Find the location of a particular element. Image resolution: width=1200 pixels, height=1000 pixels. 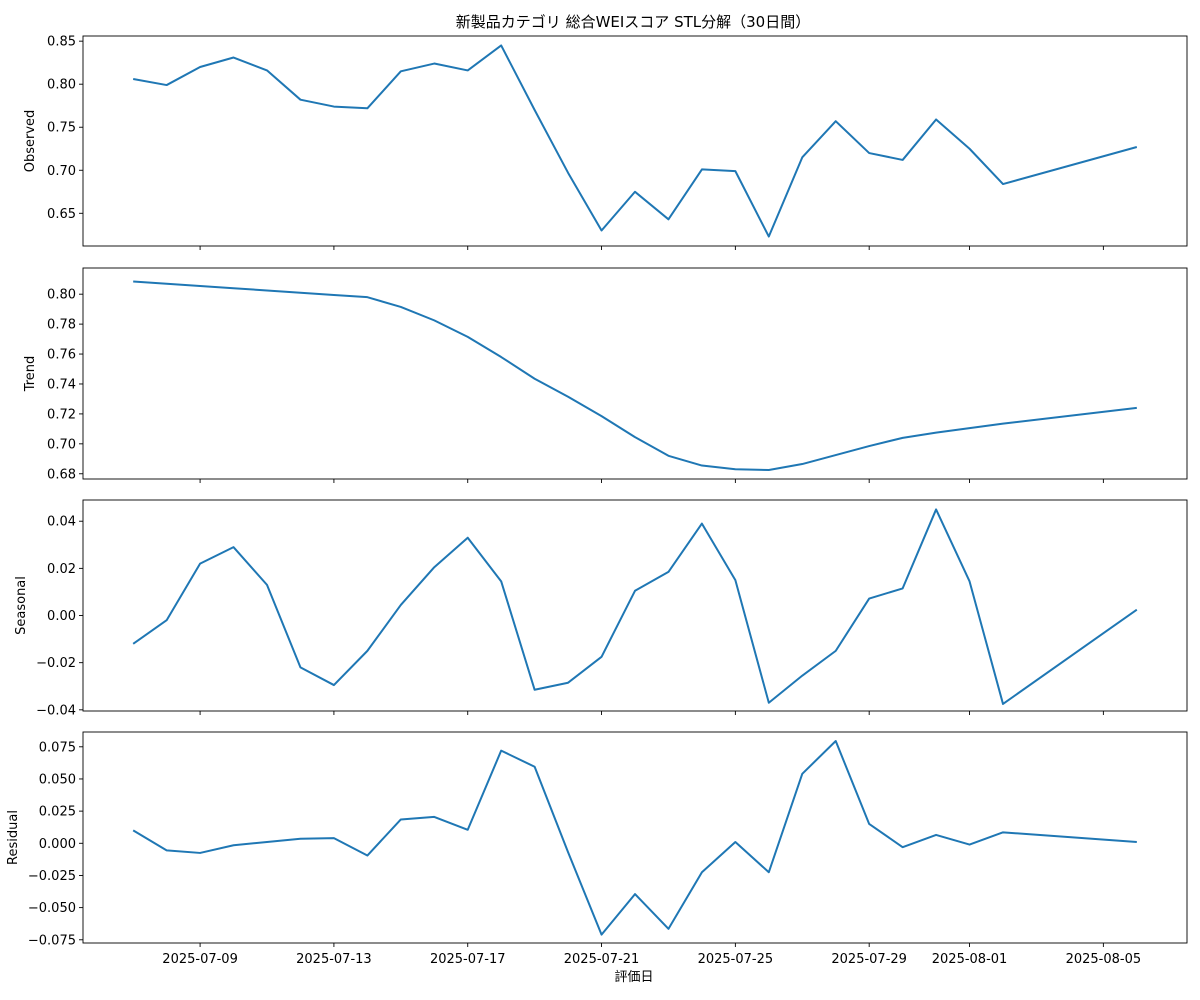

y-tick-label: 0.04 is located at coordinates (61, 522).